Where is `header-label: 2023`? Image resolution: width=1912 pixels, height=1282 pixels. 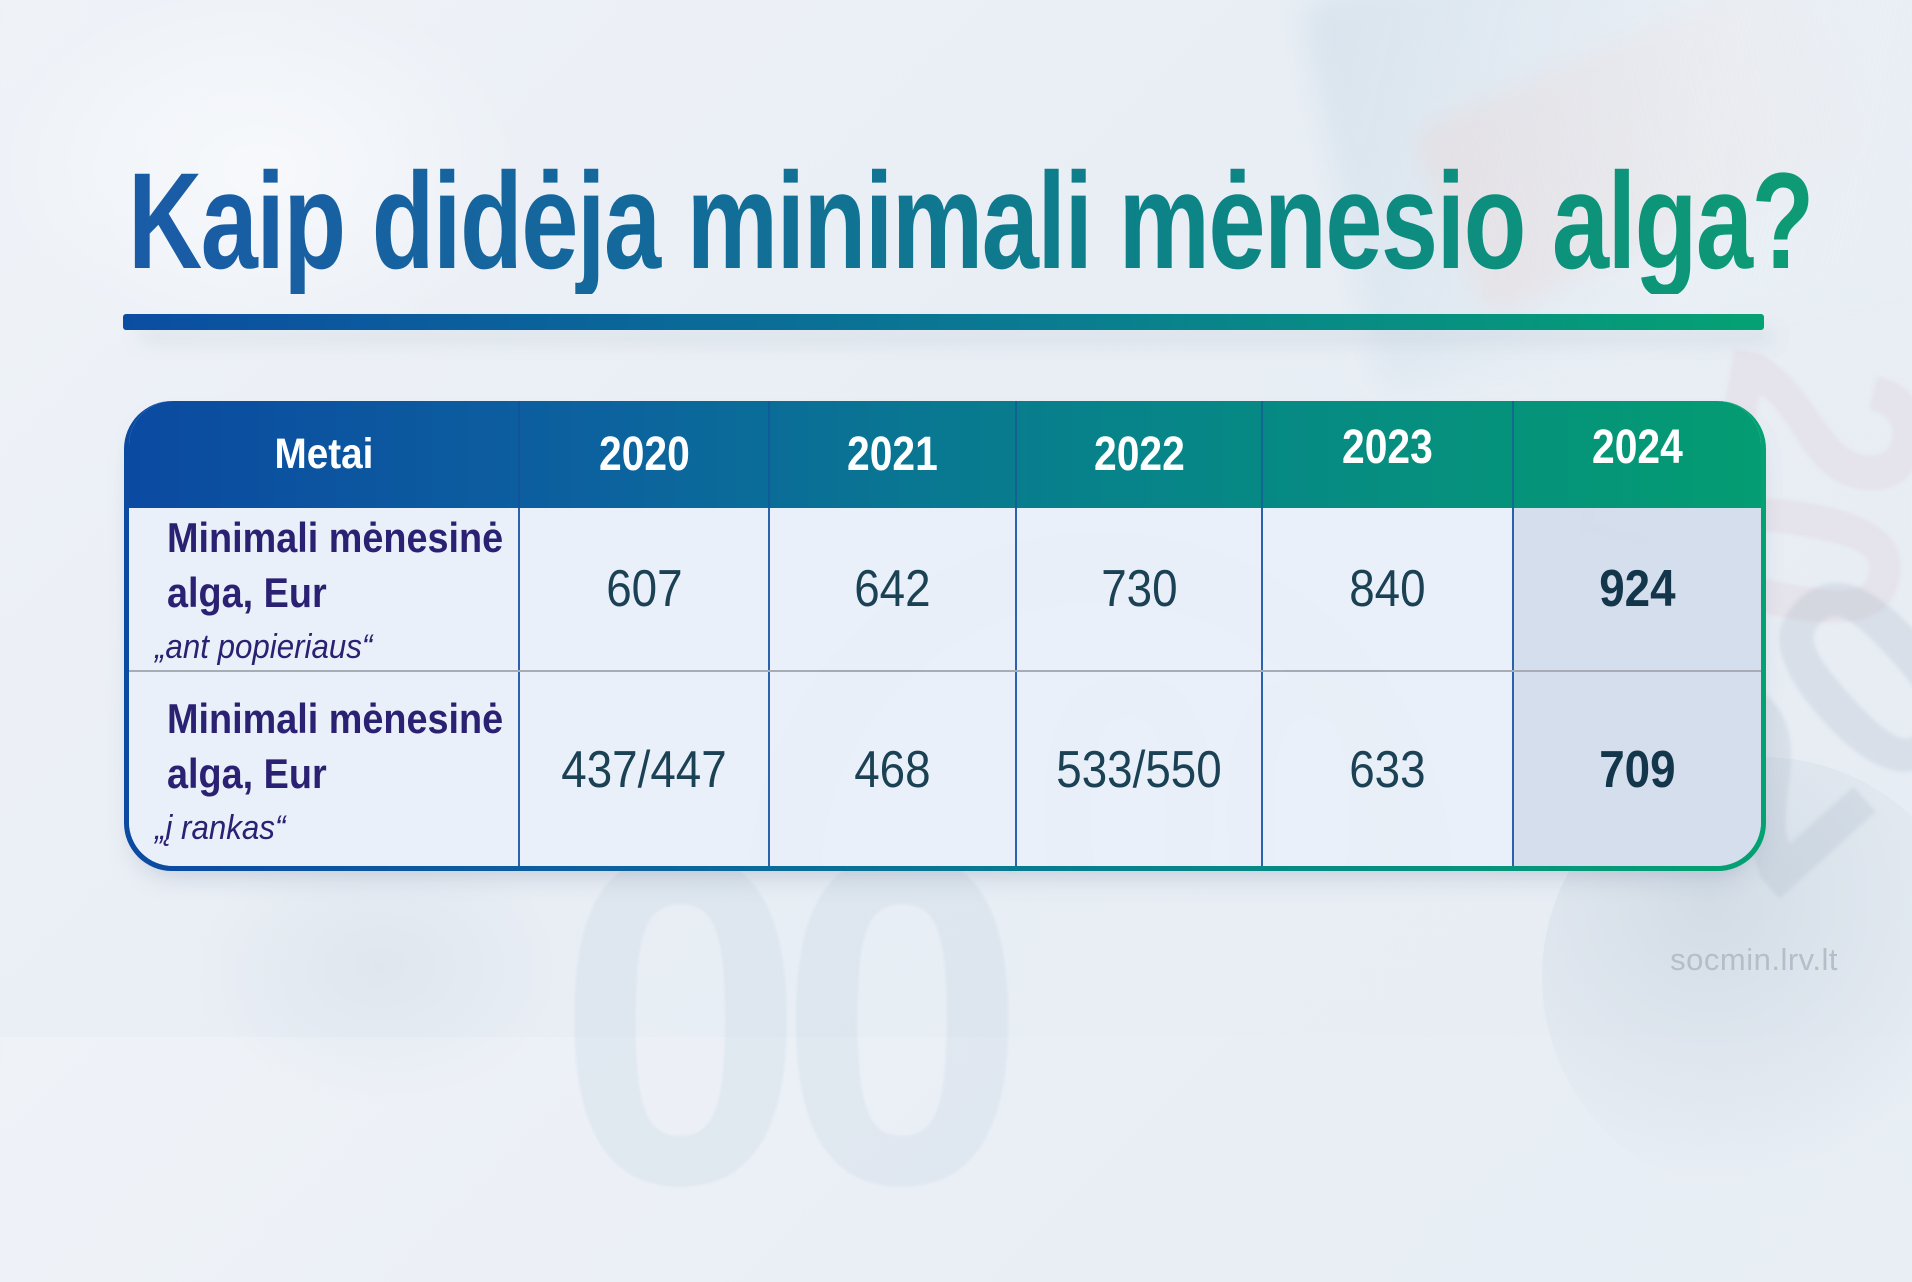 header-label: 2023 is located at coordinates (1387, 447).